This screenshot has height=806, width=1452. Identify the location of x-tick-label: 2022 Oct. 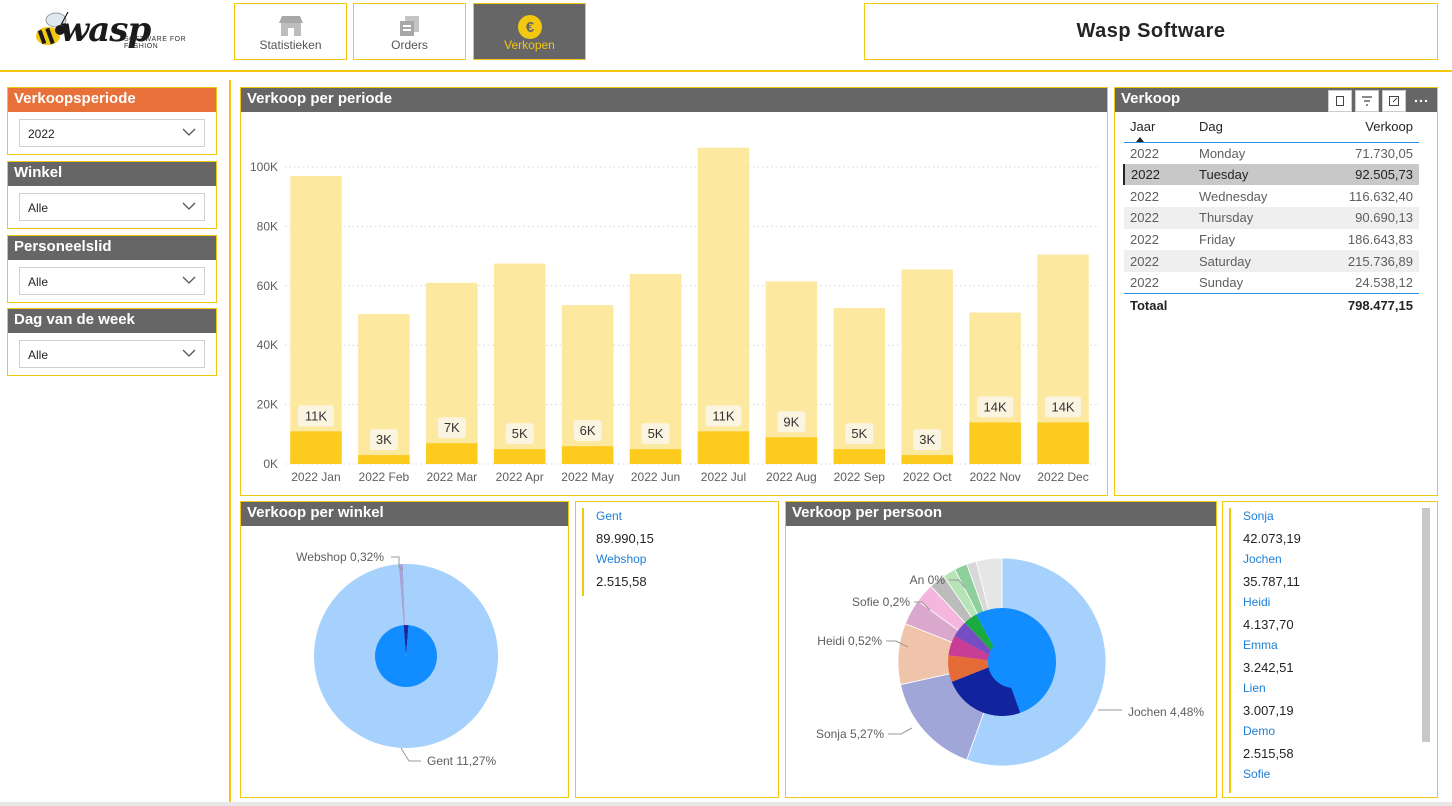
(927, 477).